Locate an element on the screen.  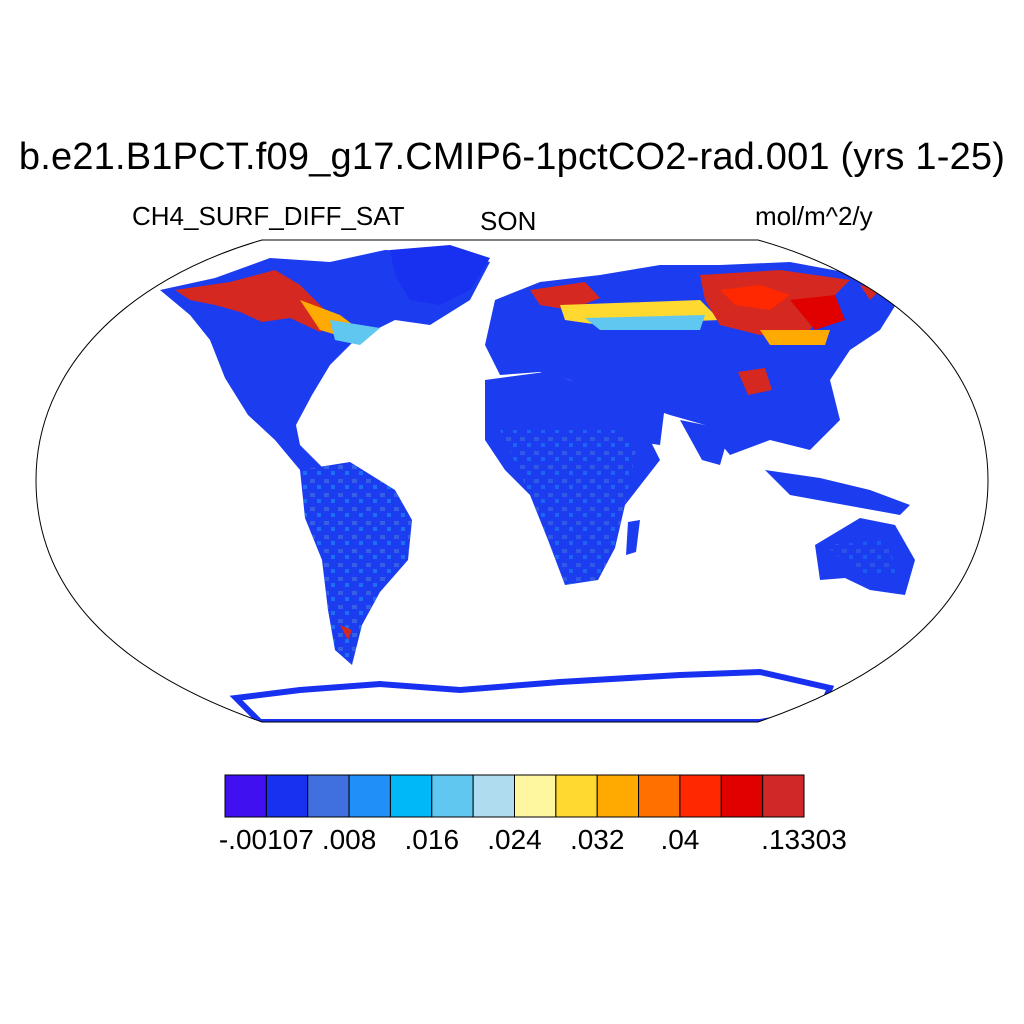
colorbar-tick-label: -.00107 is located at coordinates (266, 839).